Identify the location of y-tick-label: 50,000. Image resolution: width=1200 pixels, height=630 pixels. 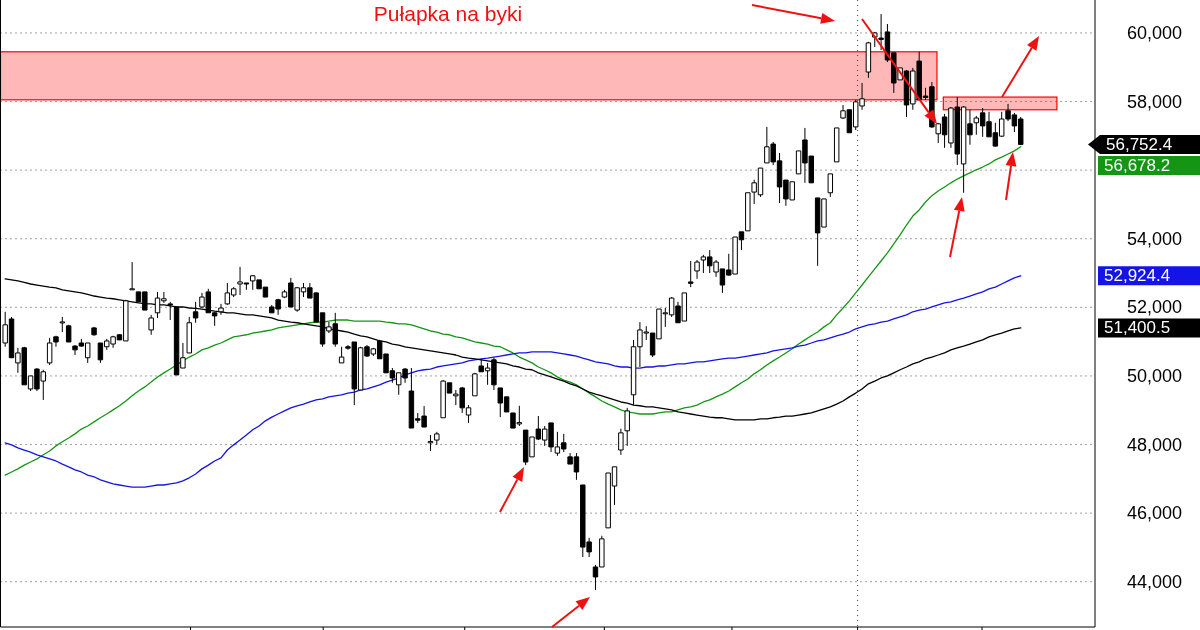
(1155, 375).